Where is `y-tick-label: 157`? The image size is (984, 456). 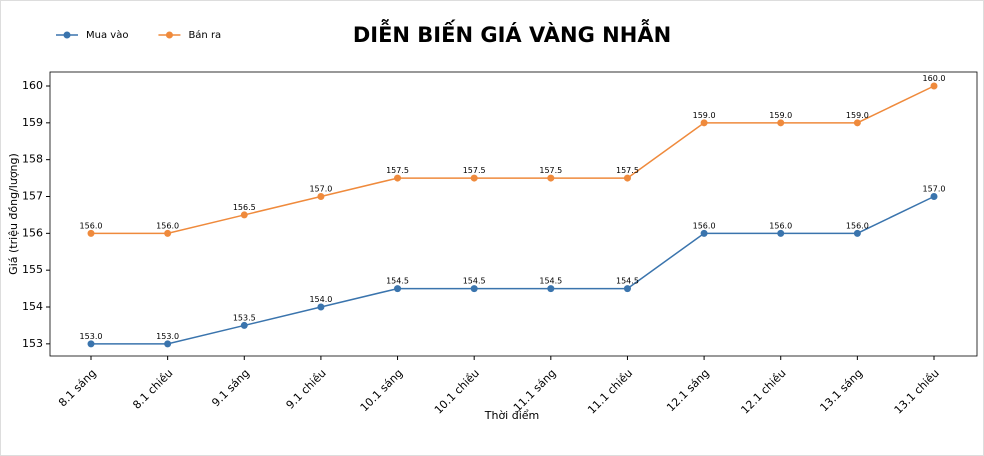
y-tick-label: 157 is located at coordinates (32, 196).